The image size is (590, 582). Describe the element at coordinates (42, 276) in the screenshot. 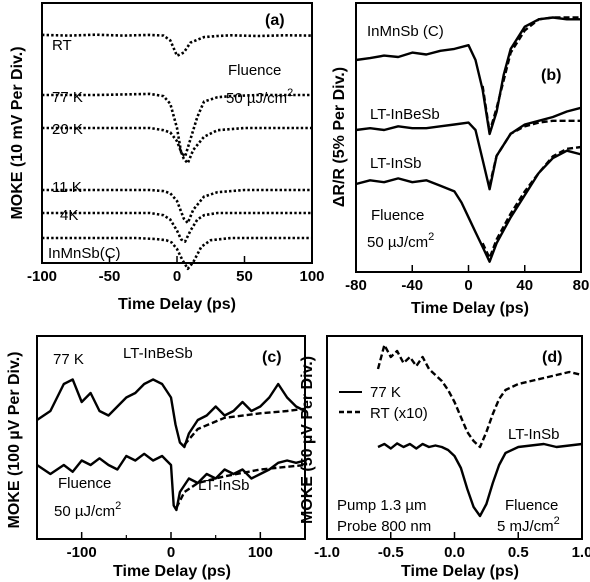

I see `panel-a-xtick-label: -100` at that location.